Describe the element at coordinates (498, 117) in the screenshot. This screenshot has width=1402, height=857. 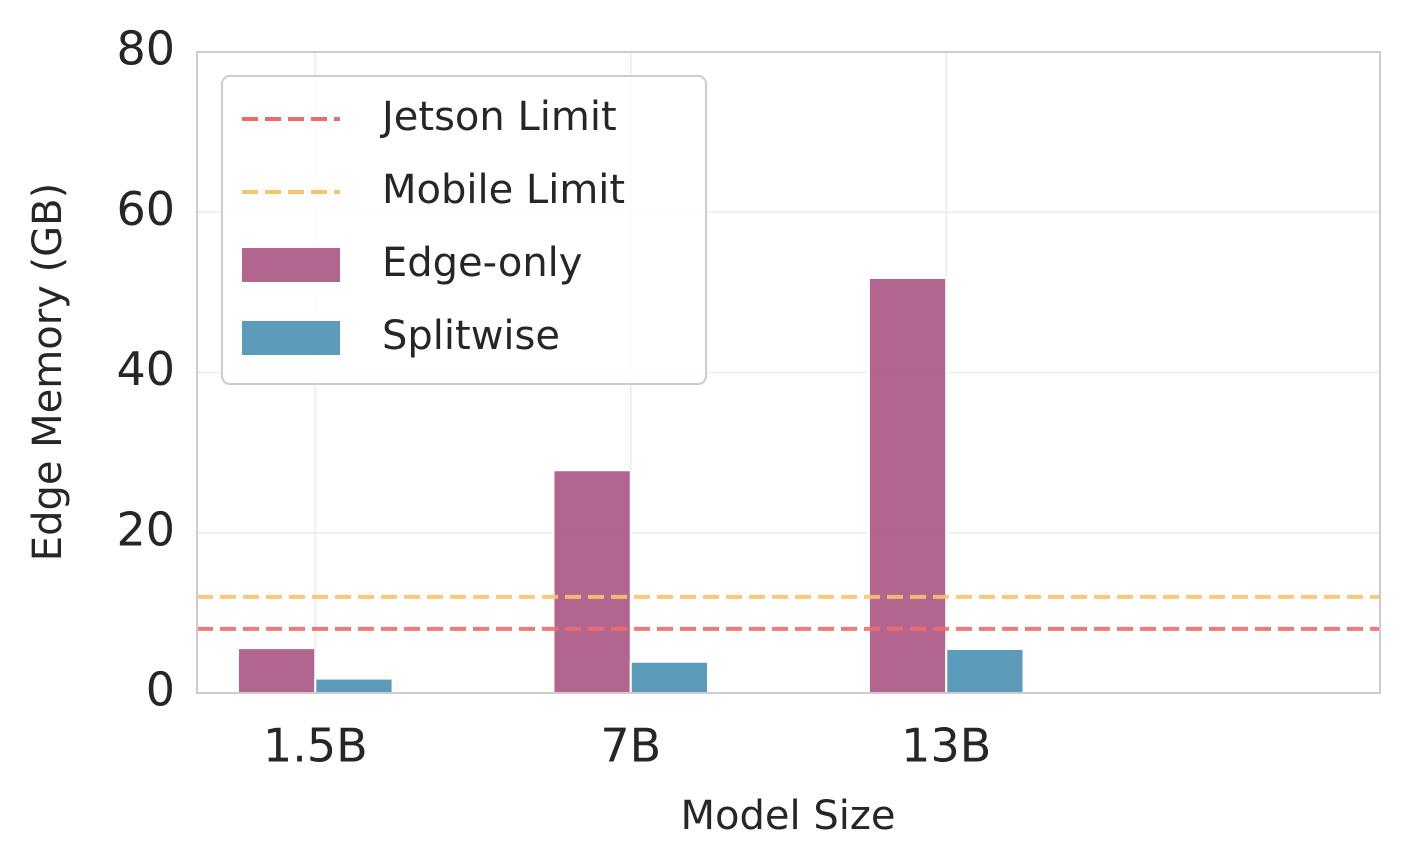
I see `legend-label: Jetson Limit` at that location.